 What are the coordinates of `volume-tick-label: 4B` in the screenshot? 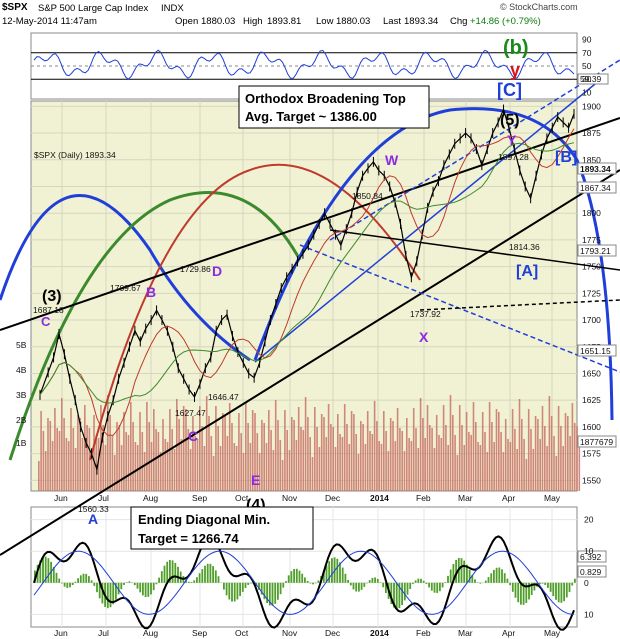 It's located at (21, 370).